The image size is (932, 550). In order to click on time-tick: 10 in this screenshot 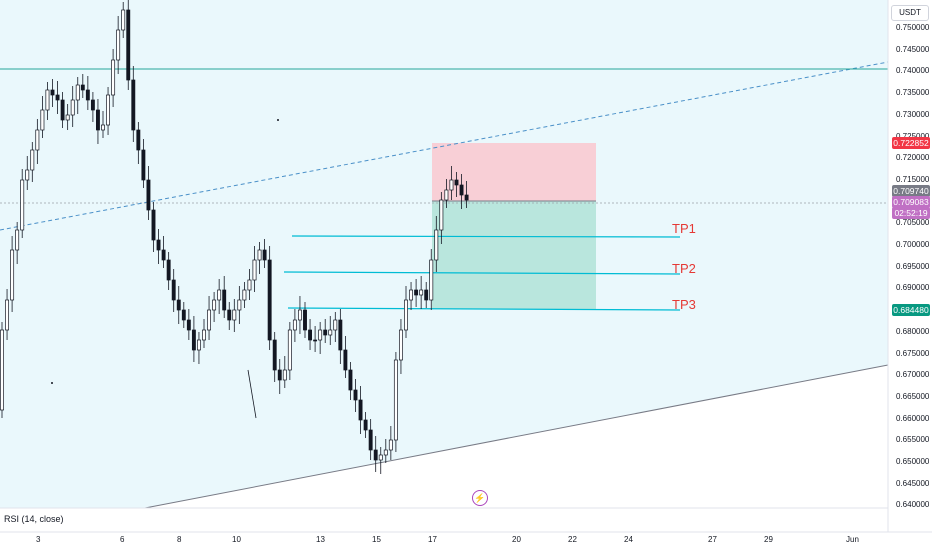, I will do `click(236, 539)`.